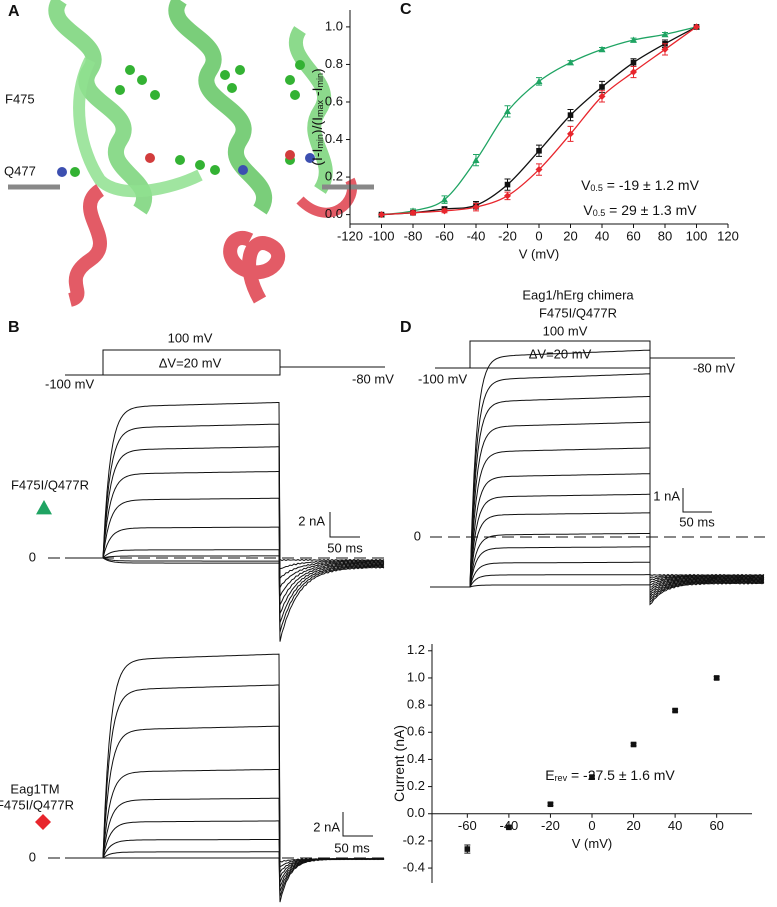 This screenshot has width=777, height=907. I want to click on x-tick-label: -100, so click(381, 235).